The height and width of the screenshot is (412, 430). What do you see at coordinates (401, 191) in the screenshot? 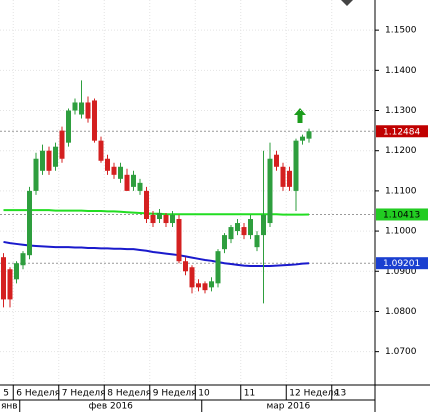
I see `y-tick-label: 1.1100` at bounding box center [401, 191].